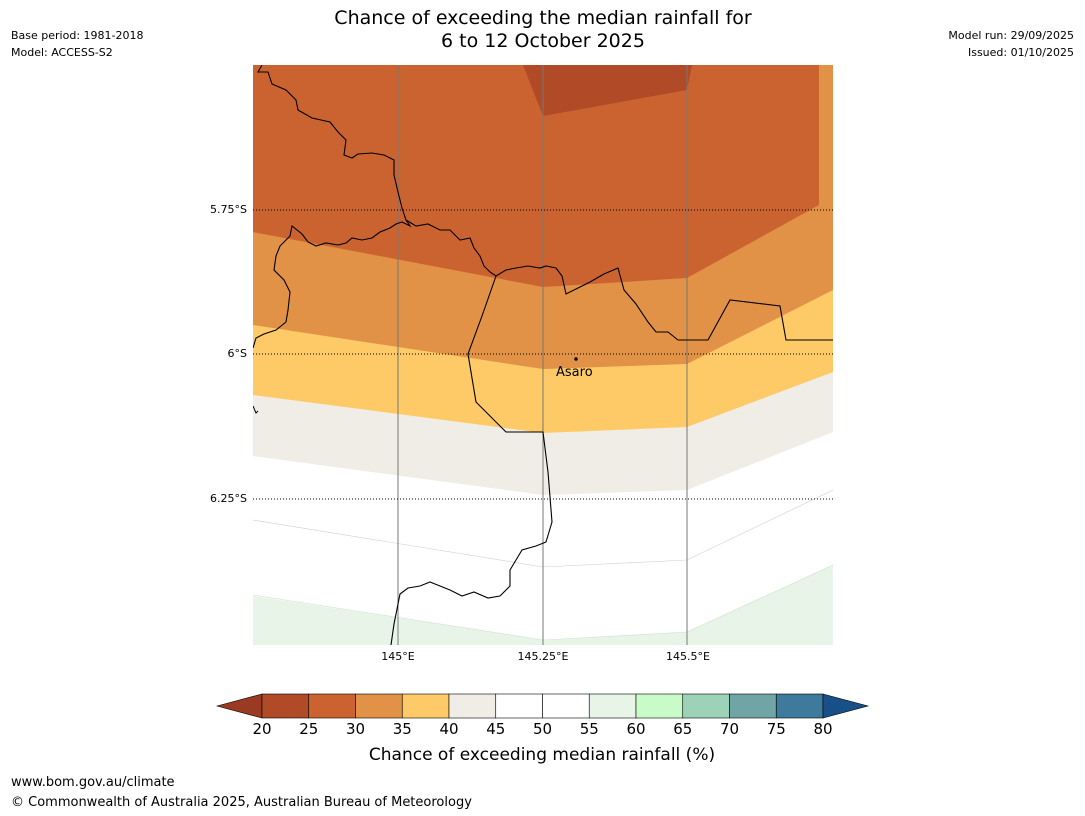  I want to click on header-left-info: Base period: 1981-2018 Model: ACCESS-S2, so click(77, 44).